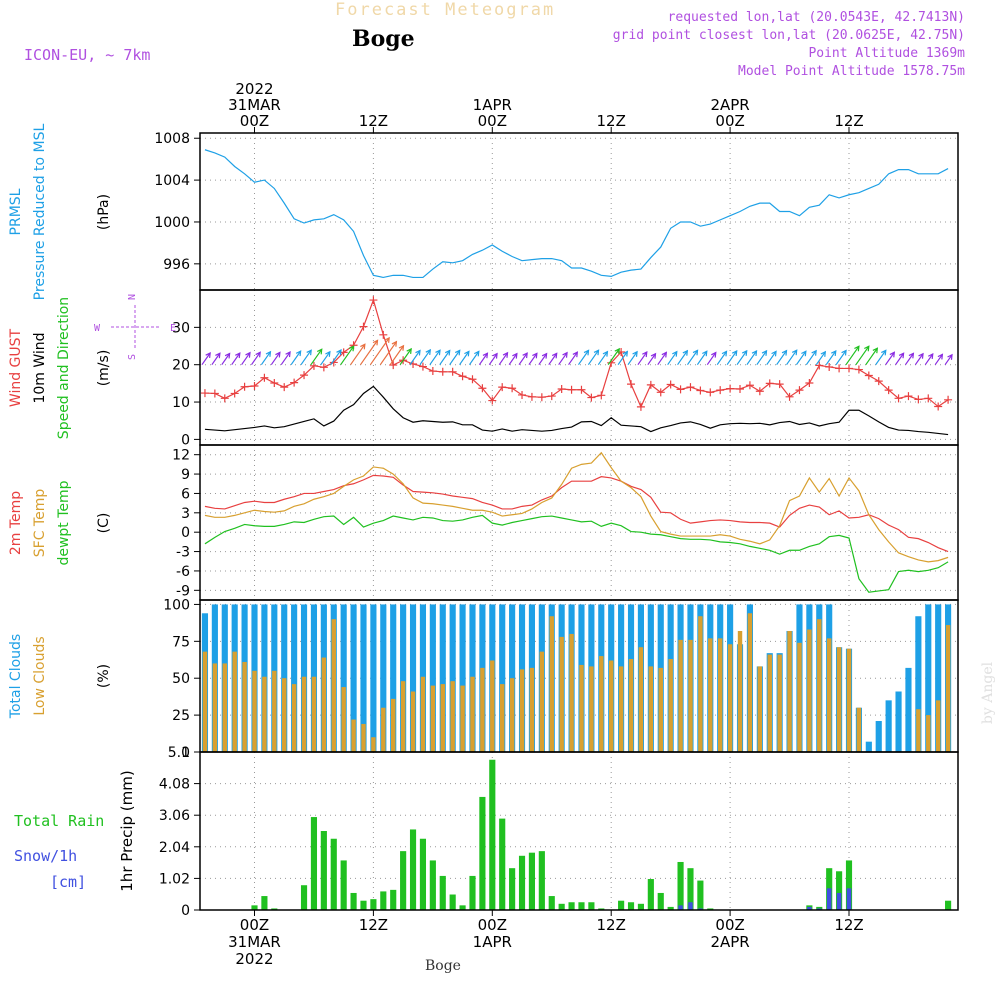 The height and width of the screenshot is (1000, 1000). I want to click on panel-frame, so click(579, 831).